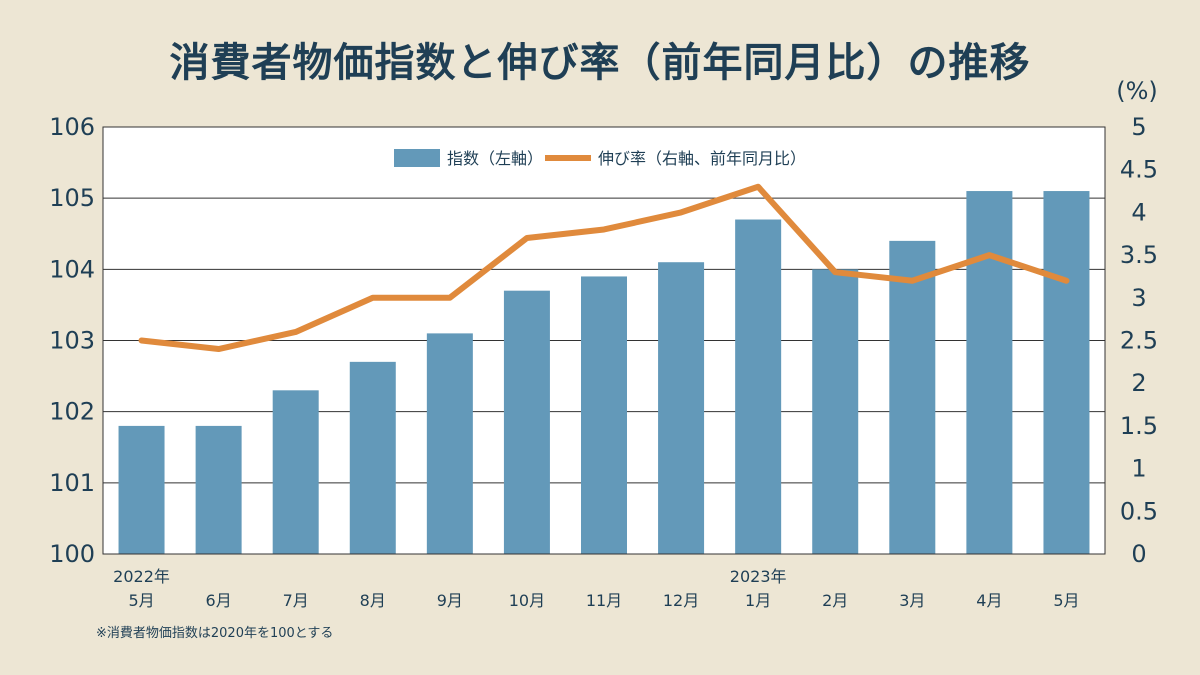 This screenshot has width=1200, height=675. I want to click on left-axis-tick-label: 104, so click(72, 269).